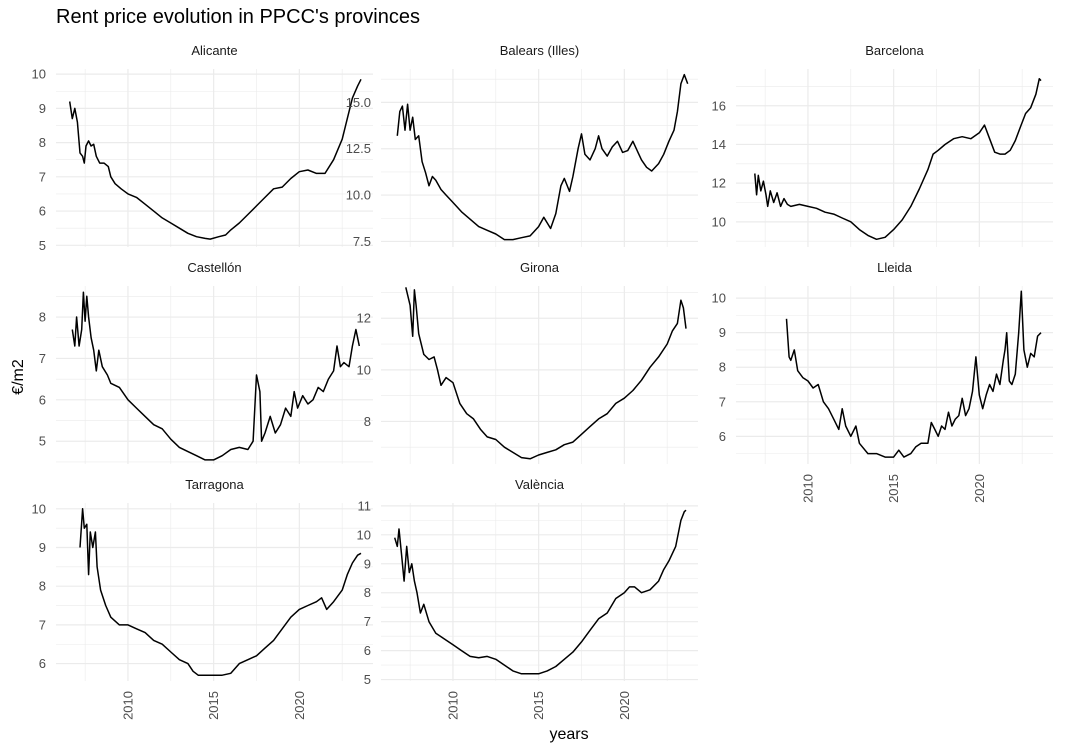 The image size is (1091, 751). Describe the element at coordinates (540, 592) in the screenshot. I see `series-line-val-ncia` at that location.